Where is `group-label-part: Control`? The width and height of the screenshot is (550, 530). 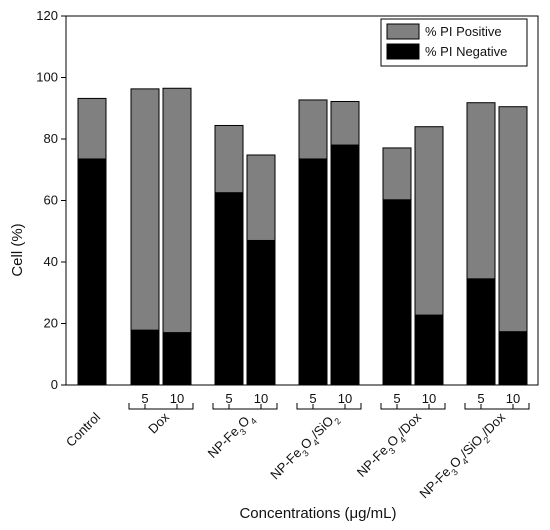 group-label-part: Control is located at coordinates (83, 429).